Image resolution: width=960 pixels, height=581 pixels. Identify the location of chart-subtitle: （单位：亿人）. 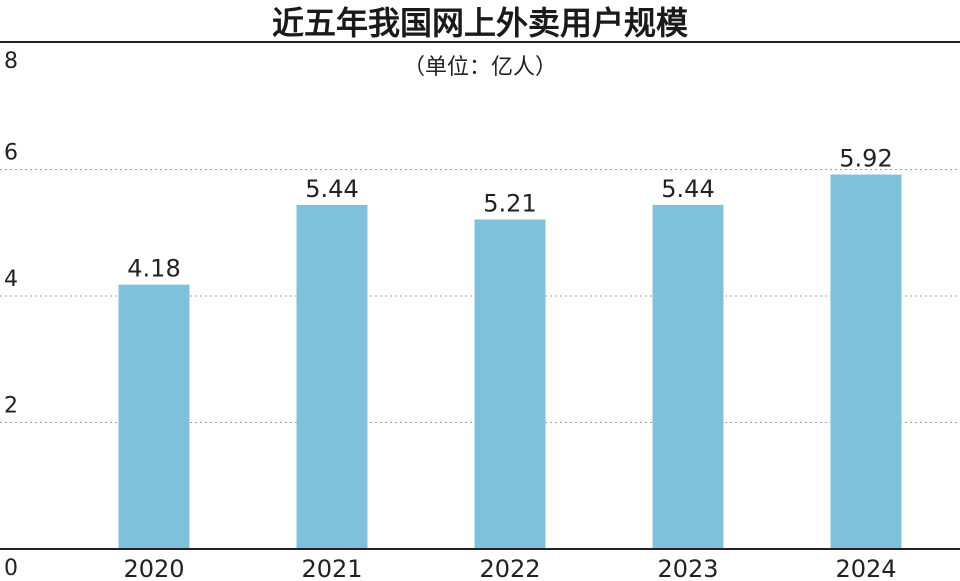
(480, 67).